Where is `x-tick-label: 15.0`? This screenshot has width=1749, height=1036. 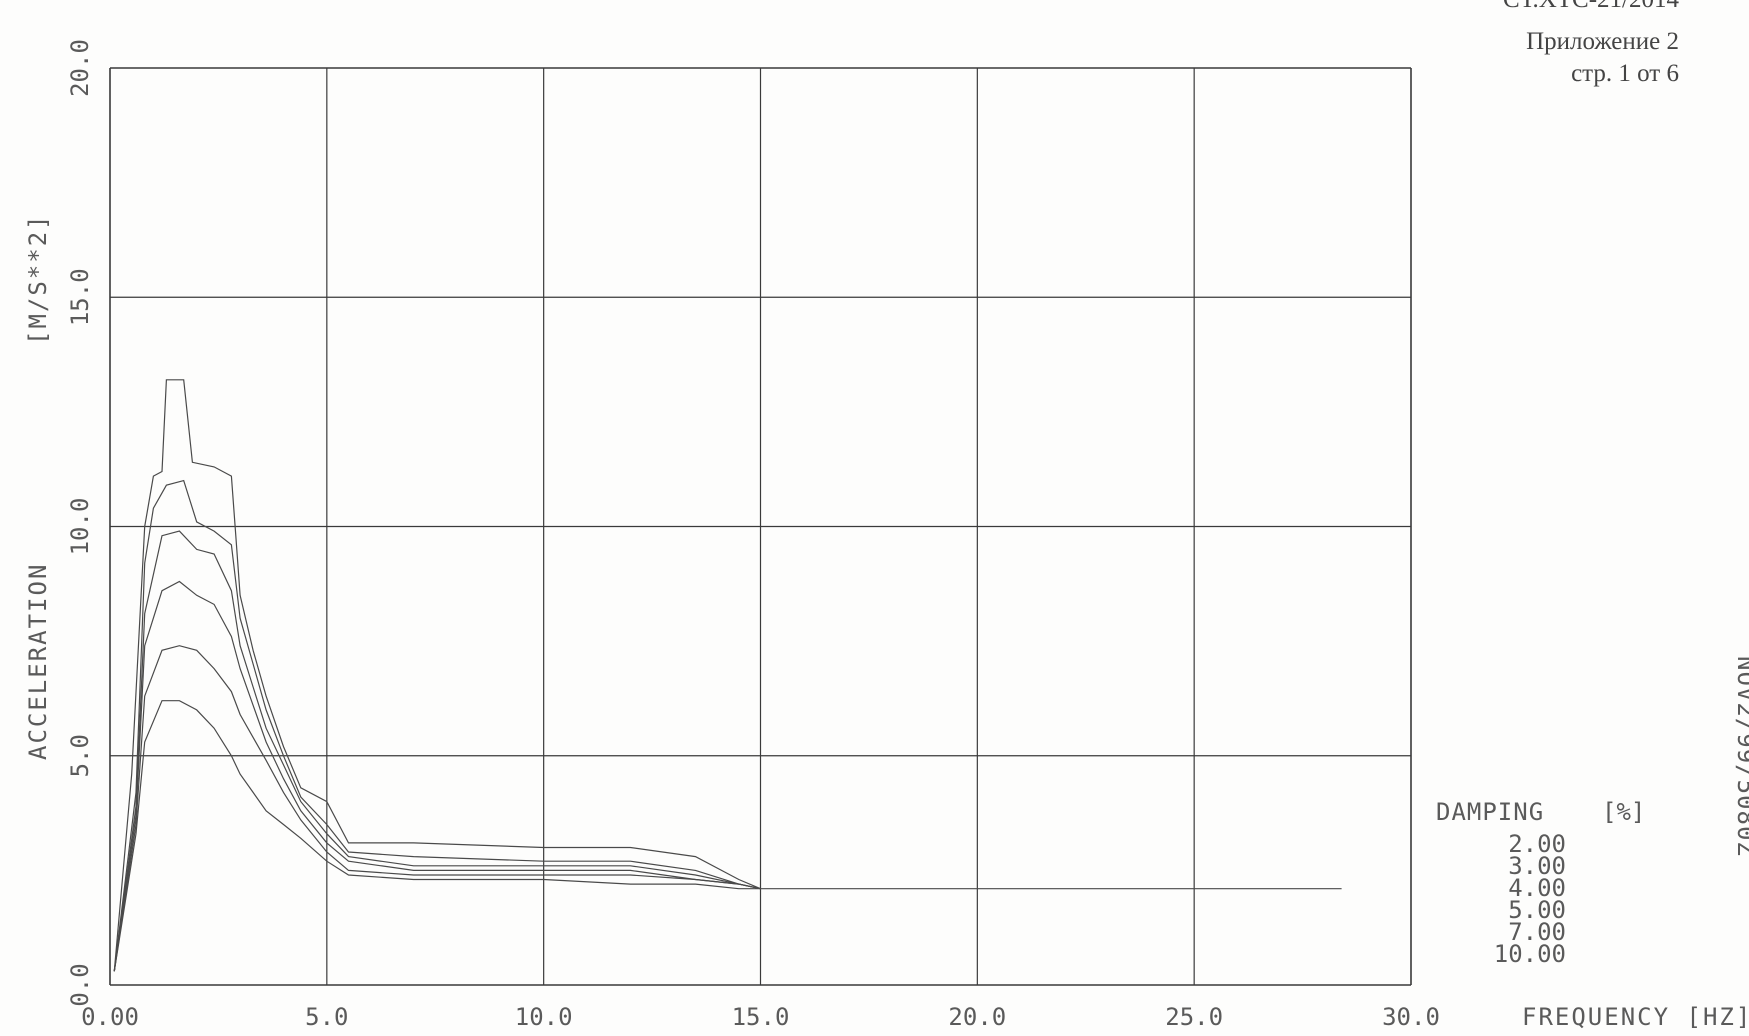
x-tick-label: 15.0 is located at coordinates (761, 1017).